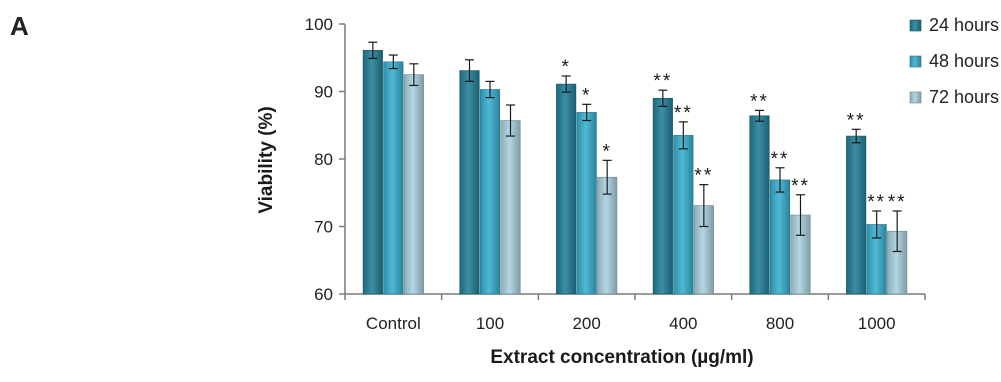 This screenshot has width=1001, height=382. I want to click on x-axis-label: Extract concentration (µg/ml), so click(621, 357).